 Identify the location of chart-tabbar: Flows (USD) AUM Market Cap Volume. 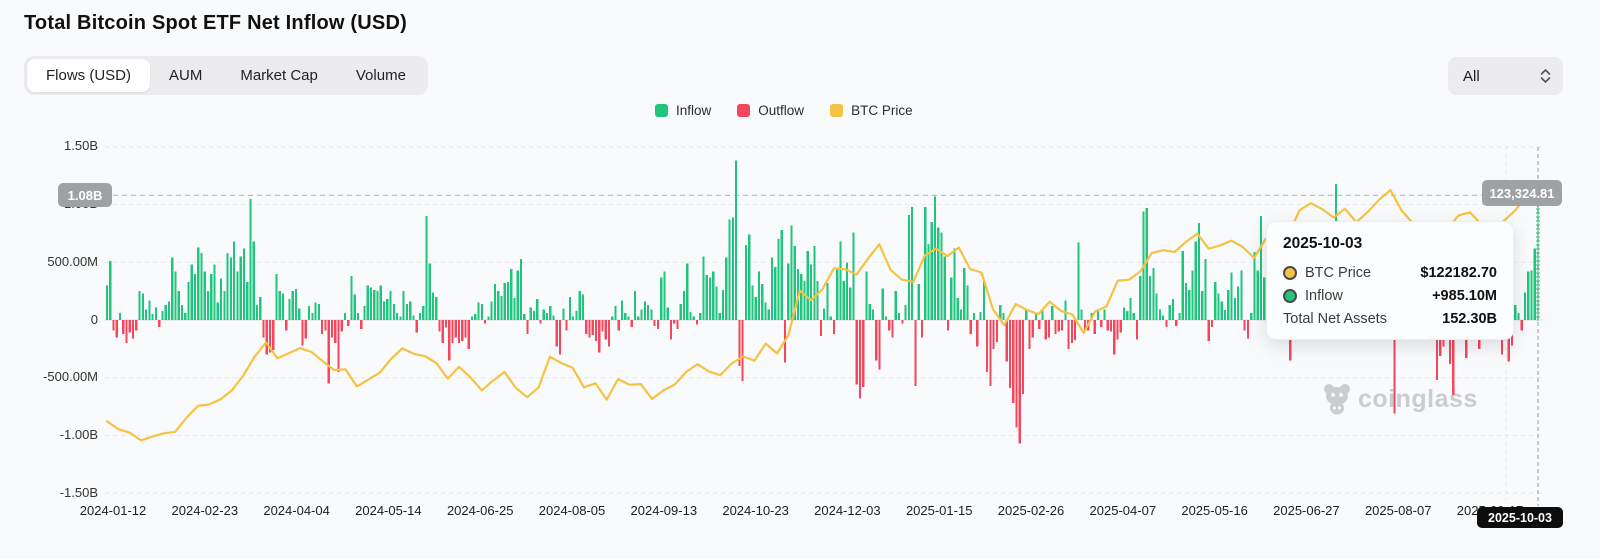
(226, 75).